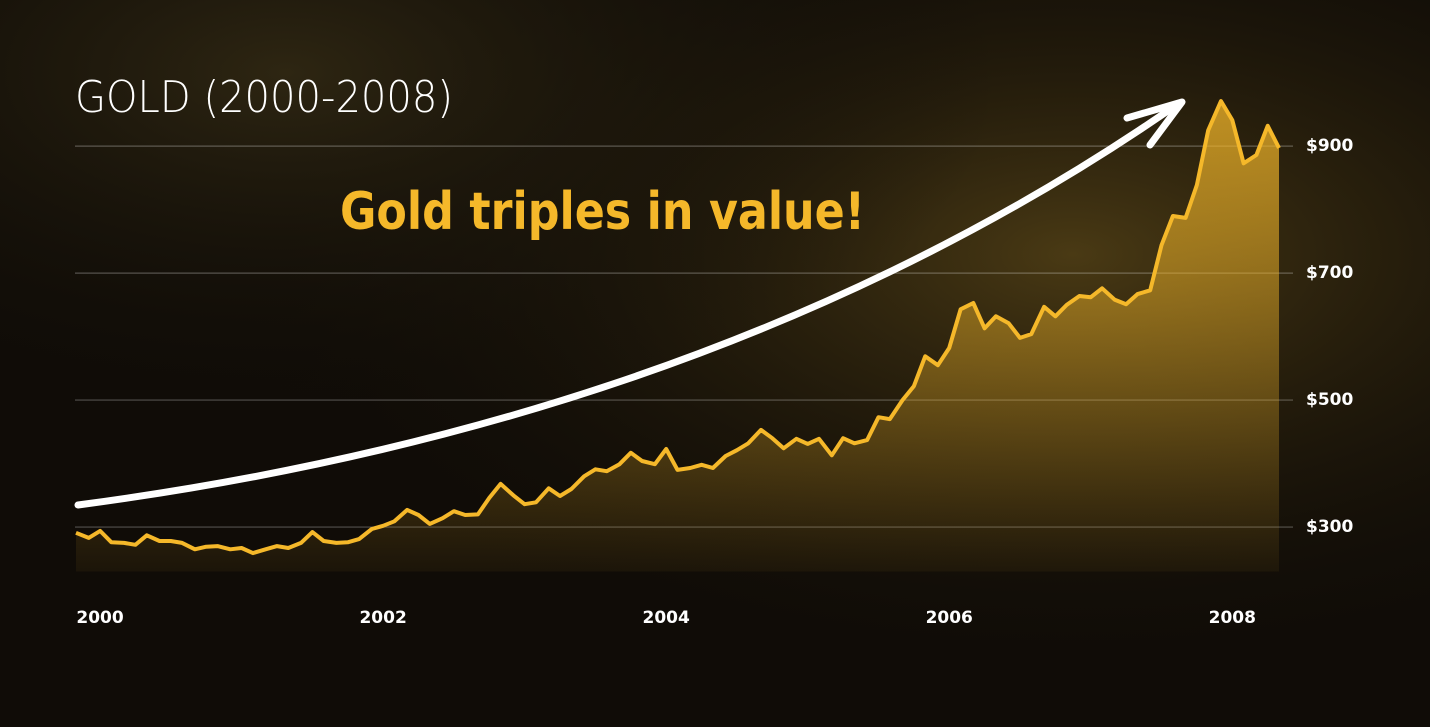 This screenshot has width=1430, height=727. I want to click on y-tick-label: $300, so click(1329, 527).